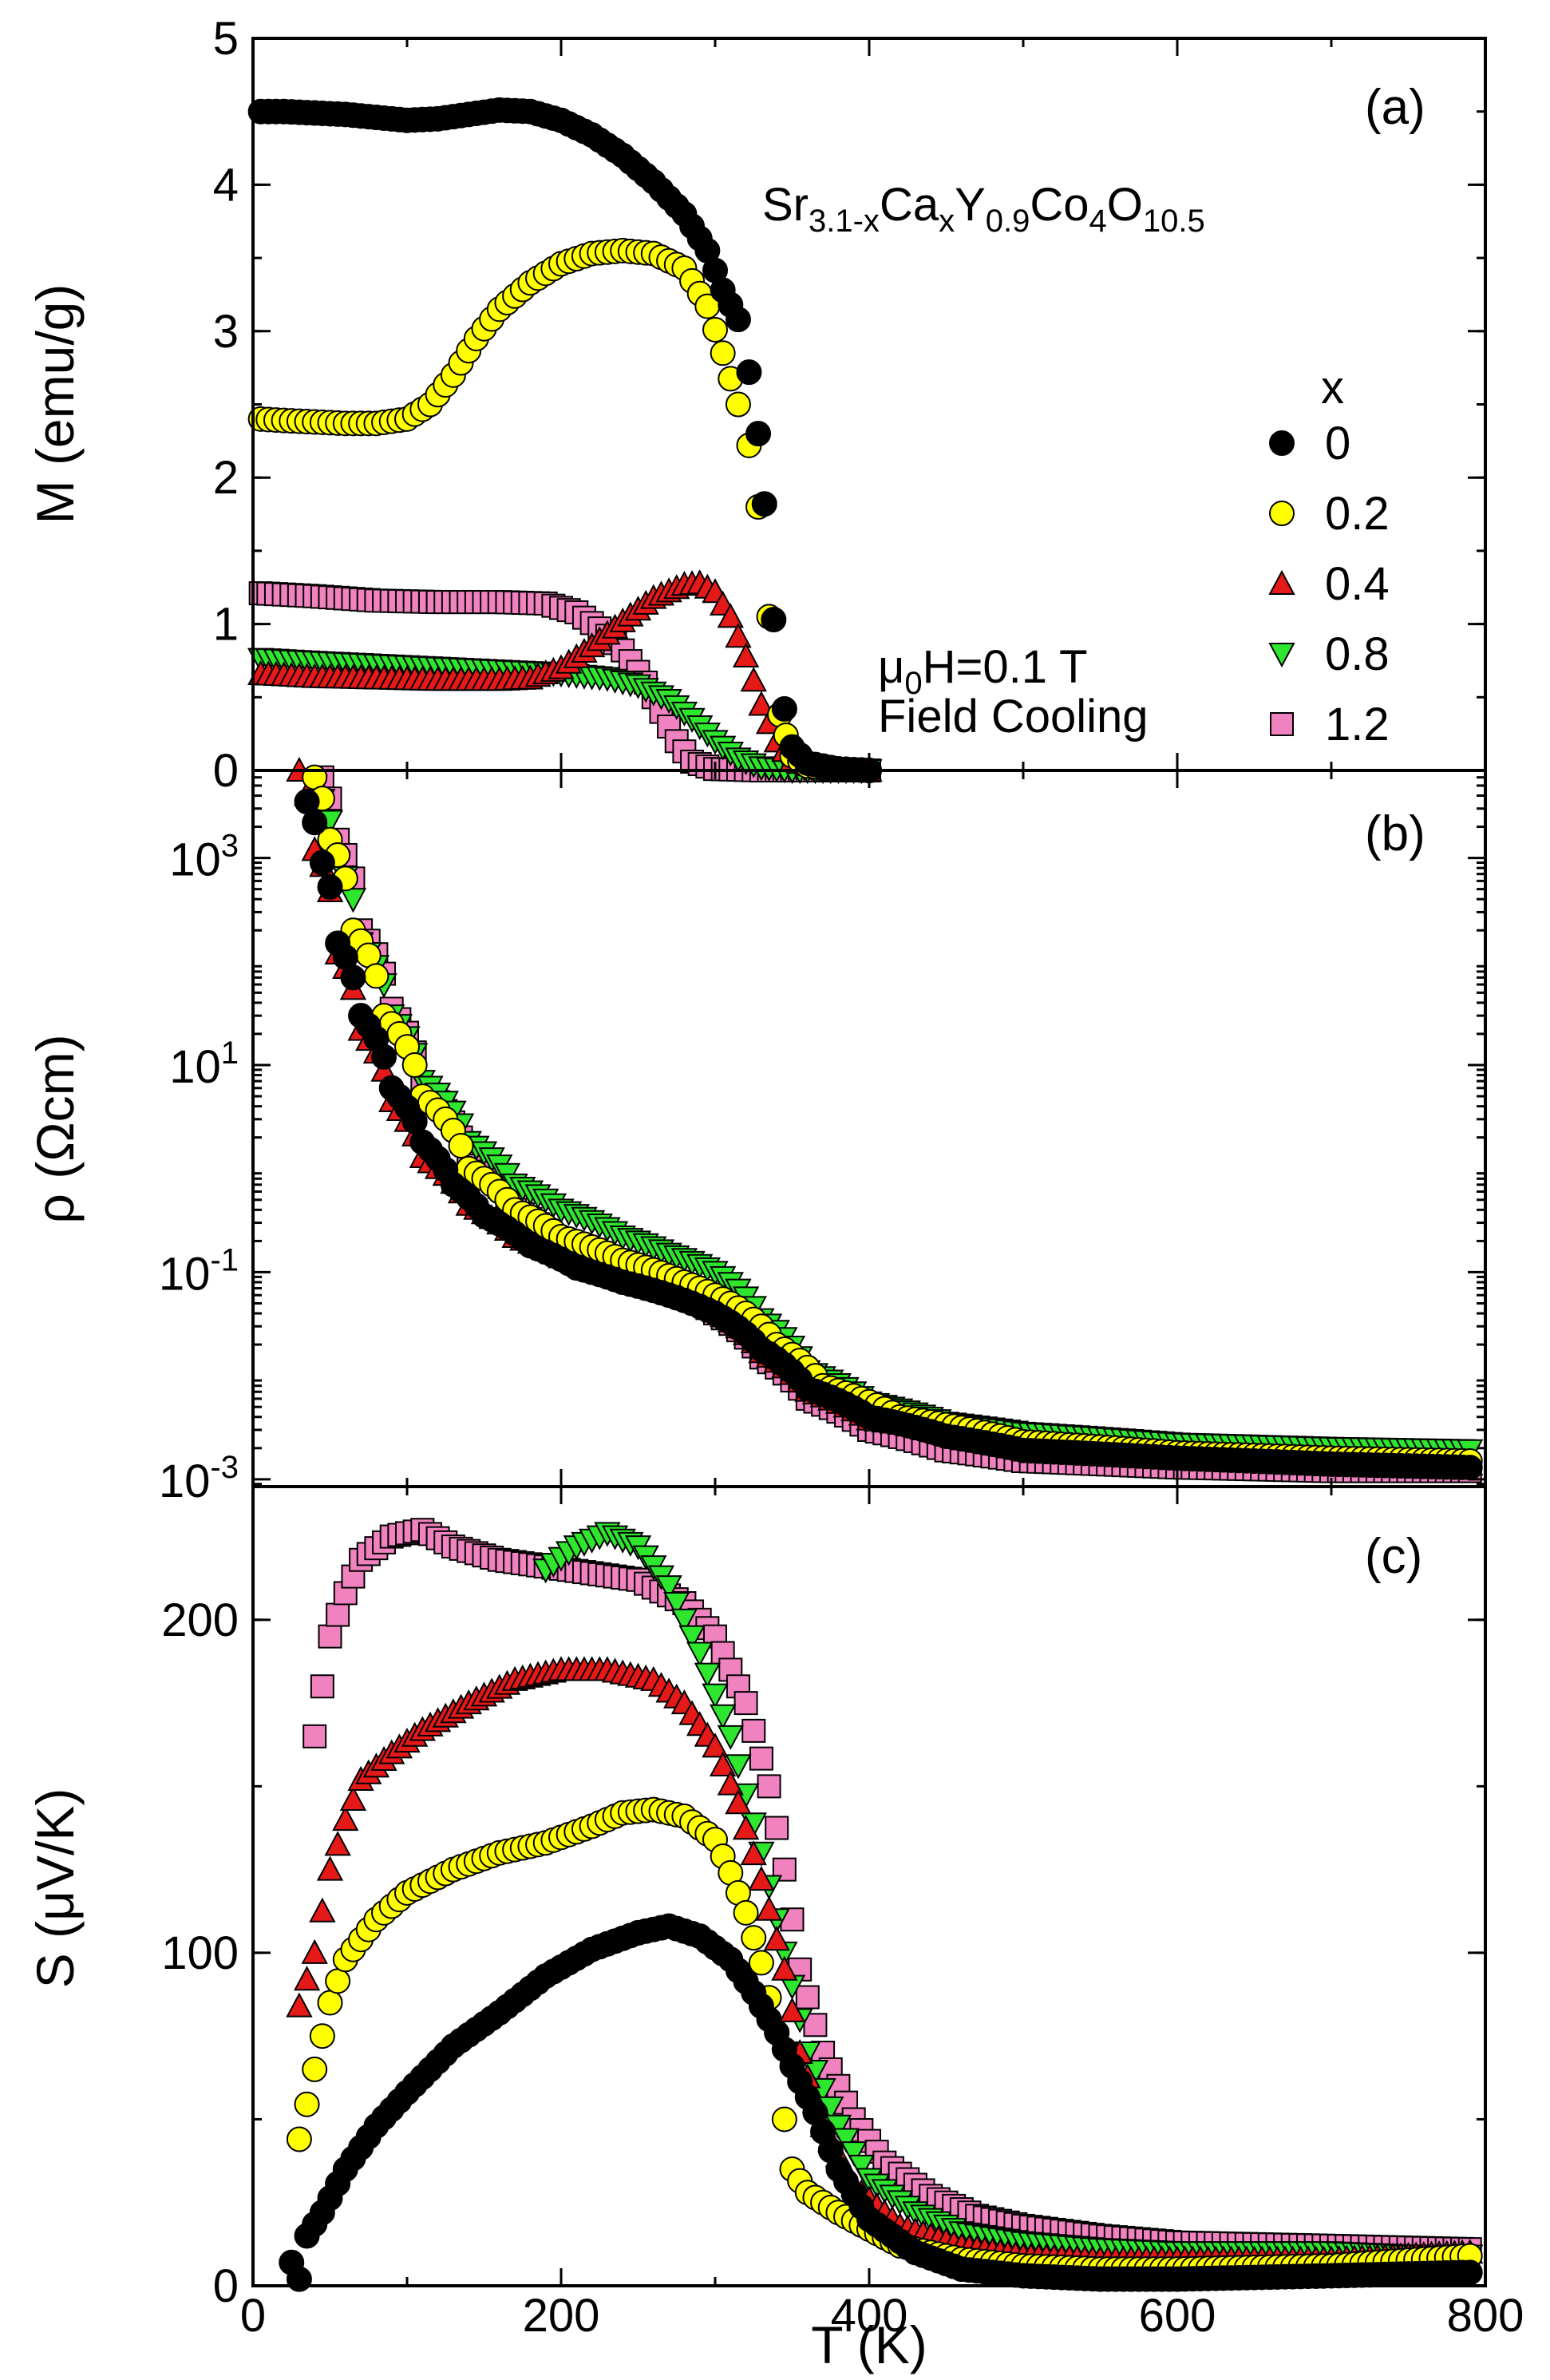  What do you see at coordinates (1013, 717) in the screenshot?
I see `field-cooling-annotation: Field Cooling` at bounding box center [1013, 717].